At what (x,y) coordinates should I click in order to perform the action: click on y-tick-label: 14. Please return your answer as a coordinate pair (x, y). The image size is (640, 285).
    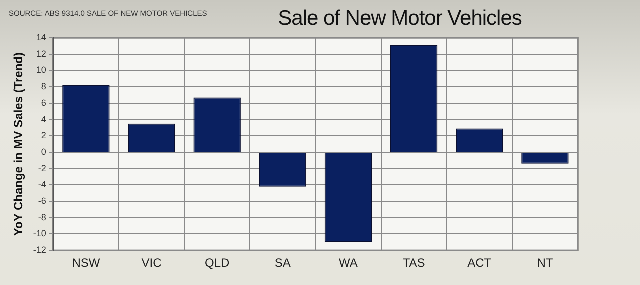
    Looking at the image, I should click on (41, 37).